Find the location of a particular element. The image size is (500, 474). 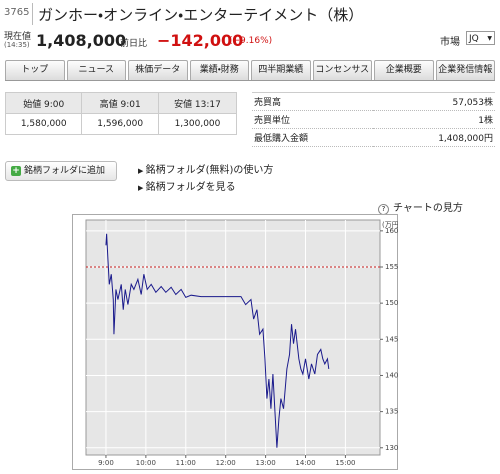

plus-icon: + is located at coordinates (16, 171).